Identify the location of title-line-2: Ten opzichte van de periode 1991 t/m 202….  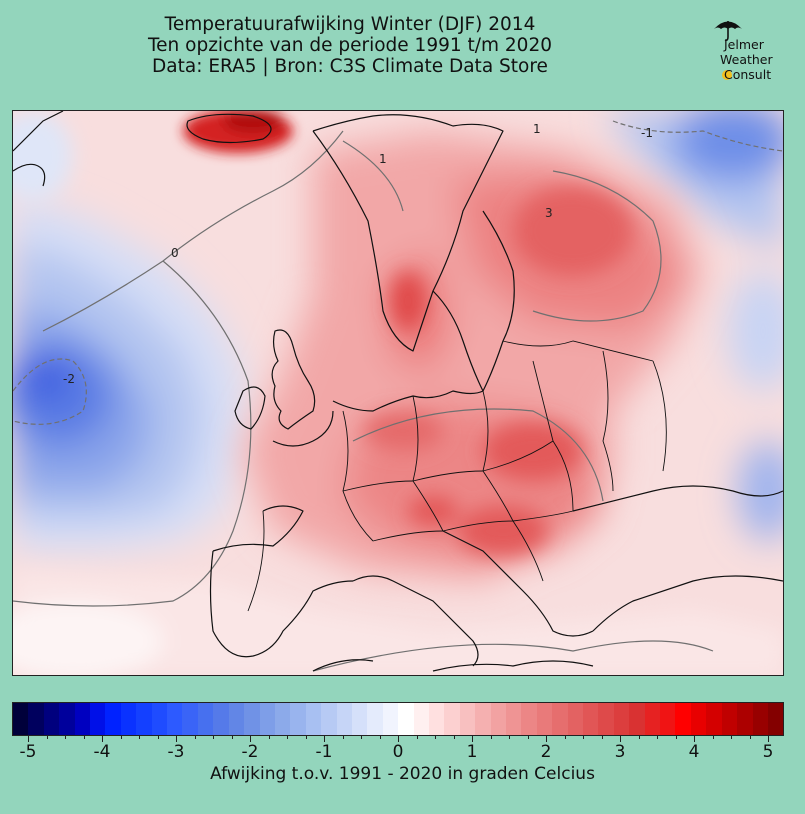
(350, 45).